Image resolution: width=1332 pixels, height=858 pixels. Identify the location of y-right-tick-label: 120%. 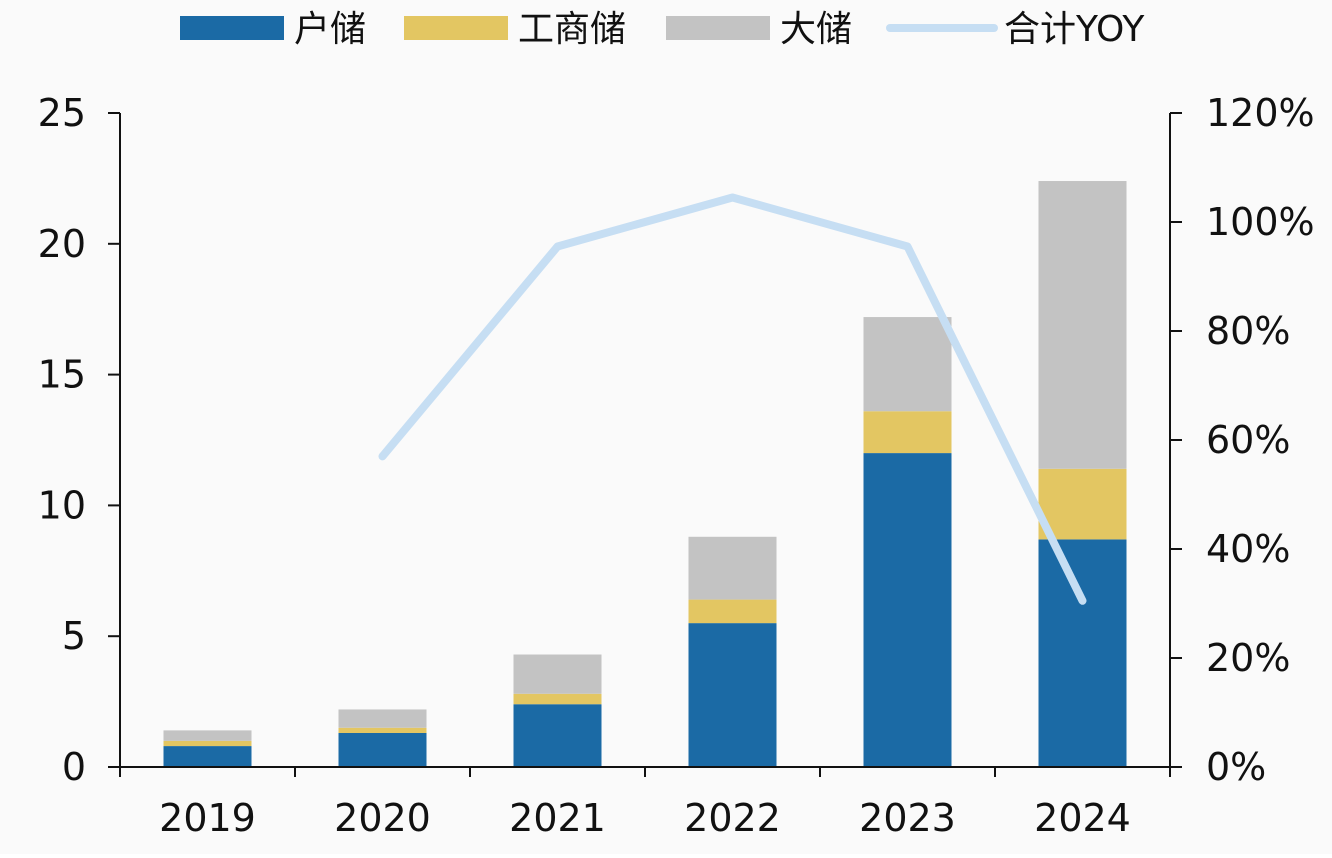
(1260, 113).